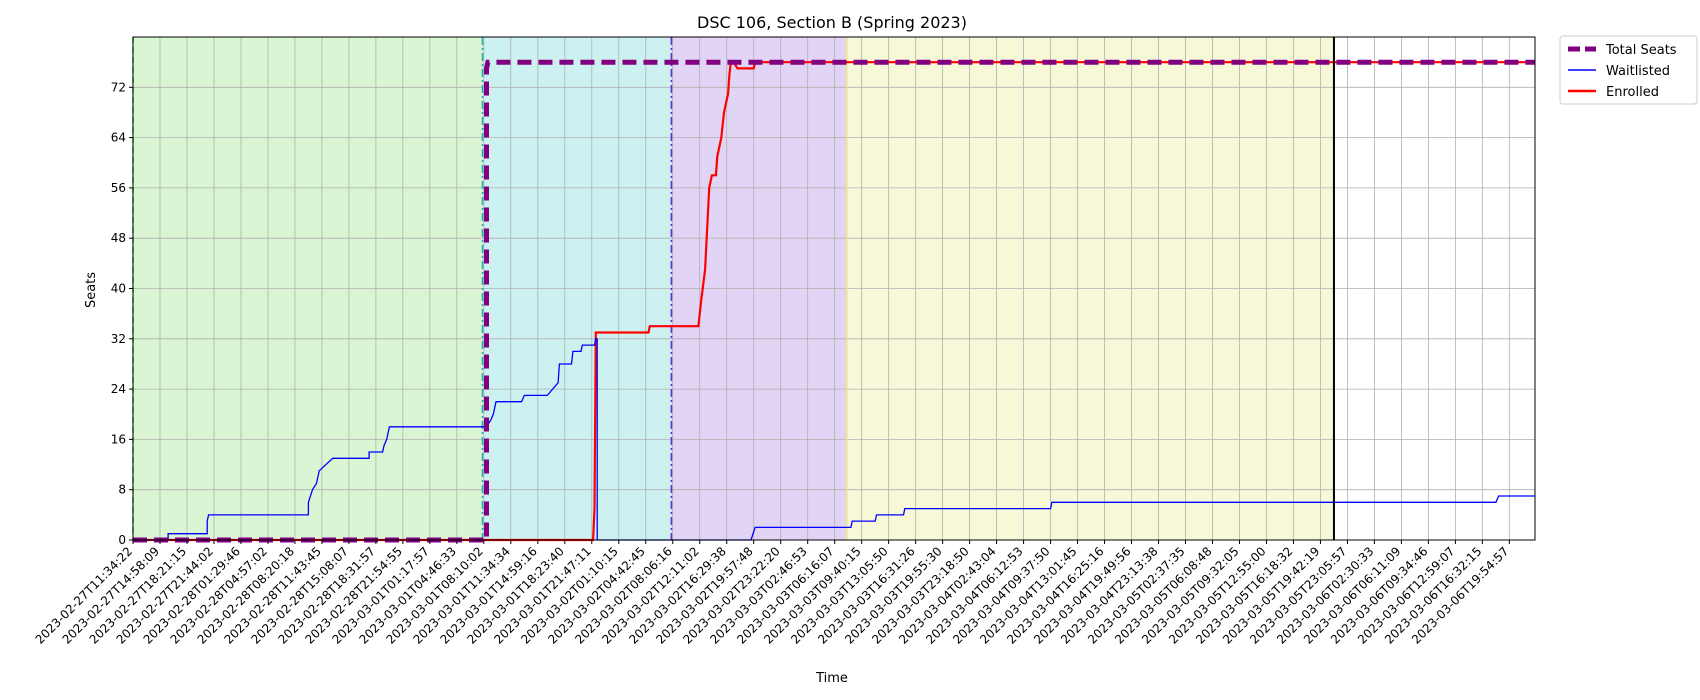 Image resolution: width=1700 pixels, height=700 pixels. What do you see at coordinates (1641, 50) in the screenshot?
I see `legend-label-total-seats: Total Seats` at bounding box center [1641, 50].